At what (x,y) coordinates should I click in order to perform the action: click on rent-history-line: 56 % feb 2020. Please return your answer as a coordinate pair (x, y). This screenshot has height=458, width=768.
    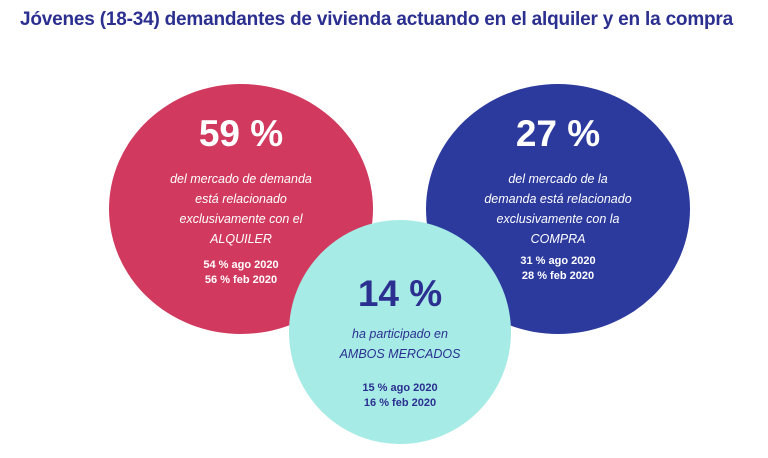
    Looking at the image, I should click on (241, 280).